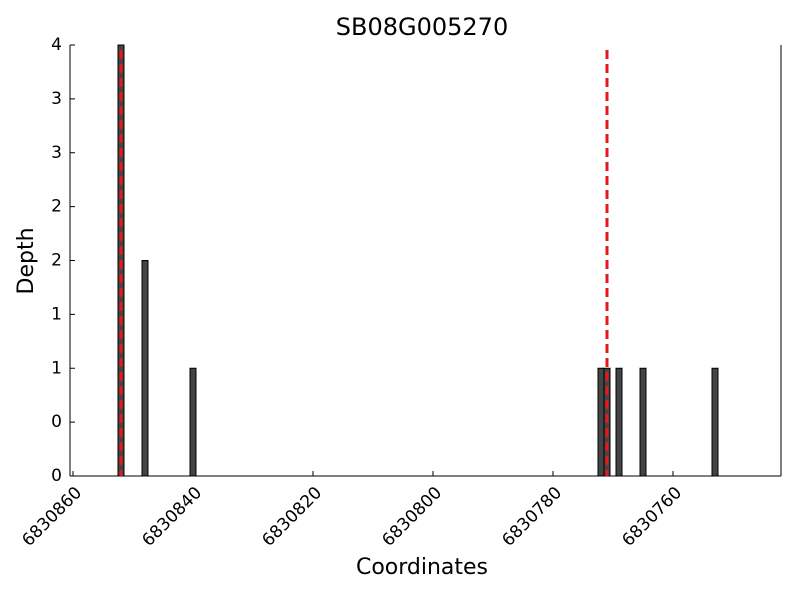 The height and width of the screenshot is (600, 800). I want to click on x-axis-label: Coordinates, so click(422, 567).